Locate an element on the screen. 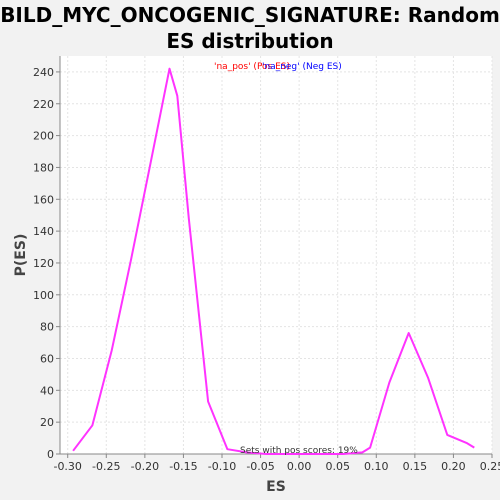 This screenshot has height=500, width=500. y-tick-label: 100 is located at coordinates (43, 295).